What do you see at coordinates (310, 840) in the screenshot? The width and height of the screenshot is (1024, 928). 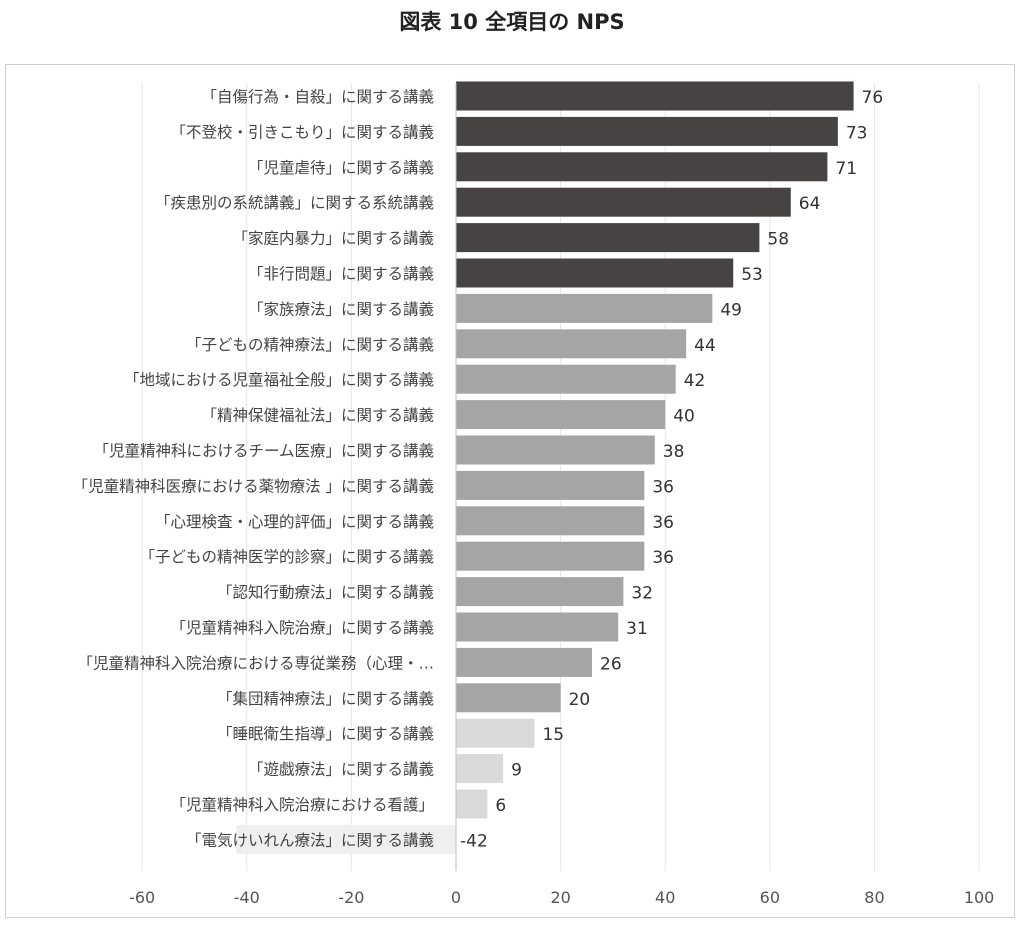 I see `category-label: 「電気けいれん療法」に関する講義` at bounding box center [310, 840].